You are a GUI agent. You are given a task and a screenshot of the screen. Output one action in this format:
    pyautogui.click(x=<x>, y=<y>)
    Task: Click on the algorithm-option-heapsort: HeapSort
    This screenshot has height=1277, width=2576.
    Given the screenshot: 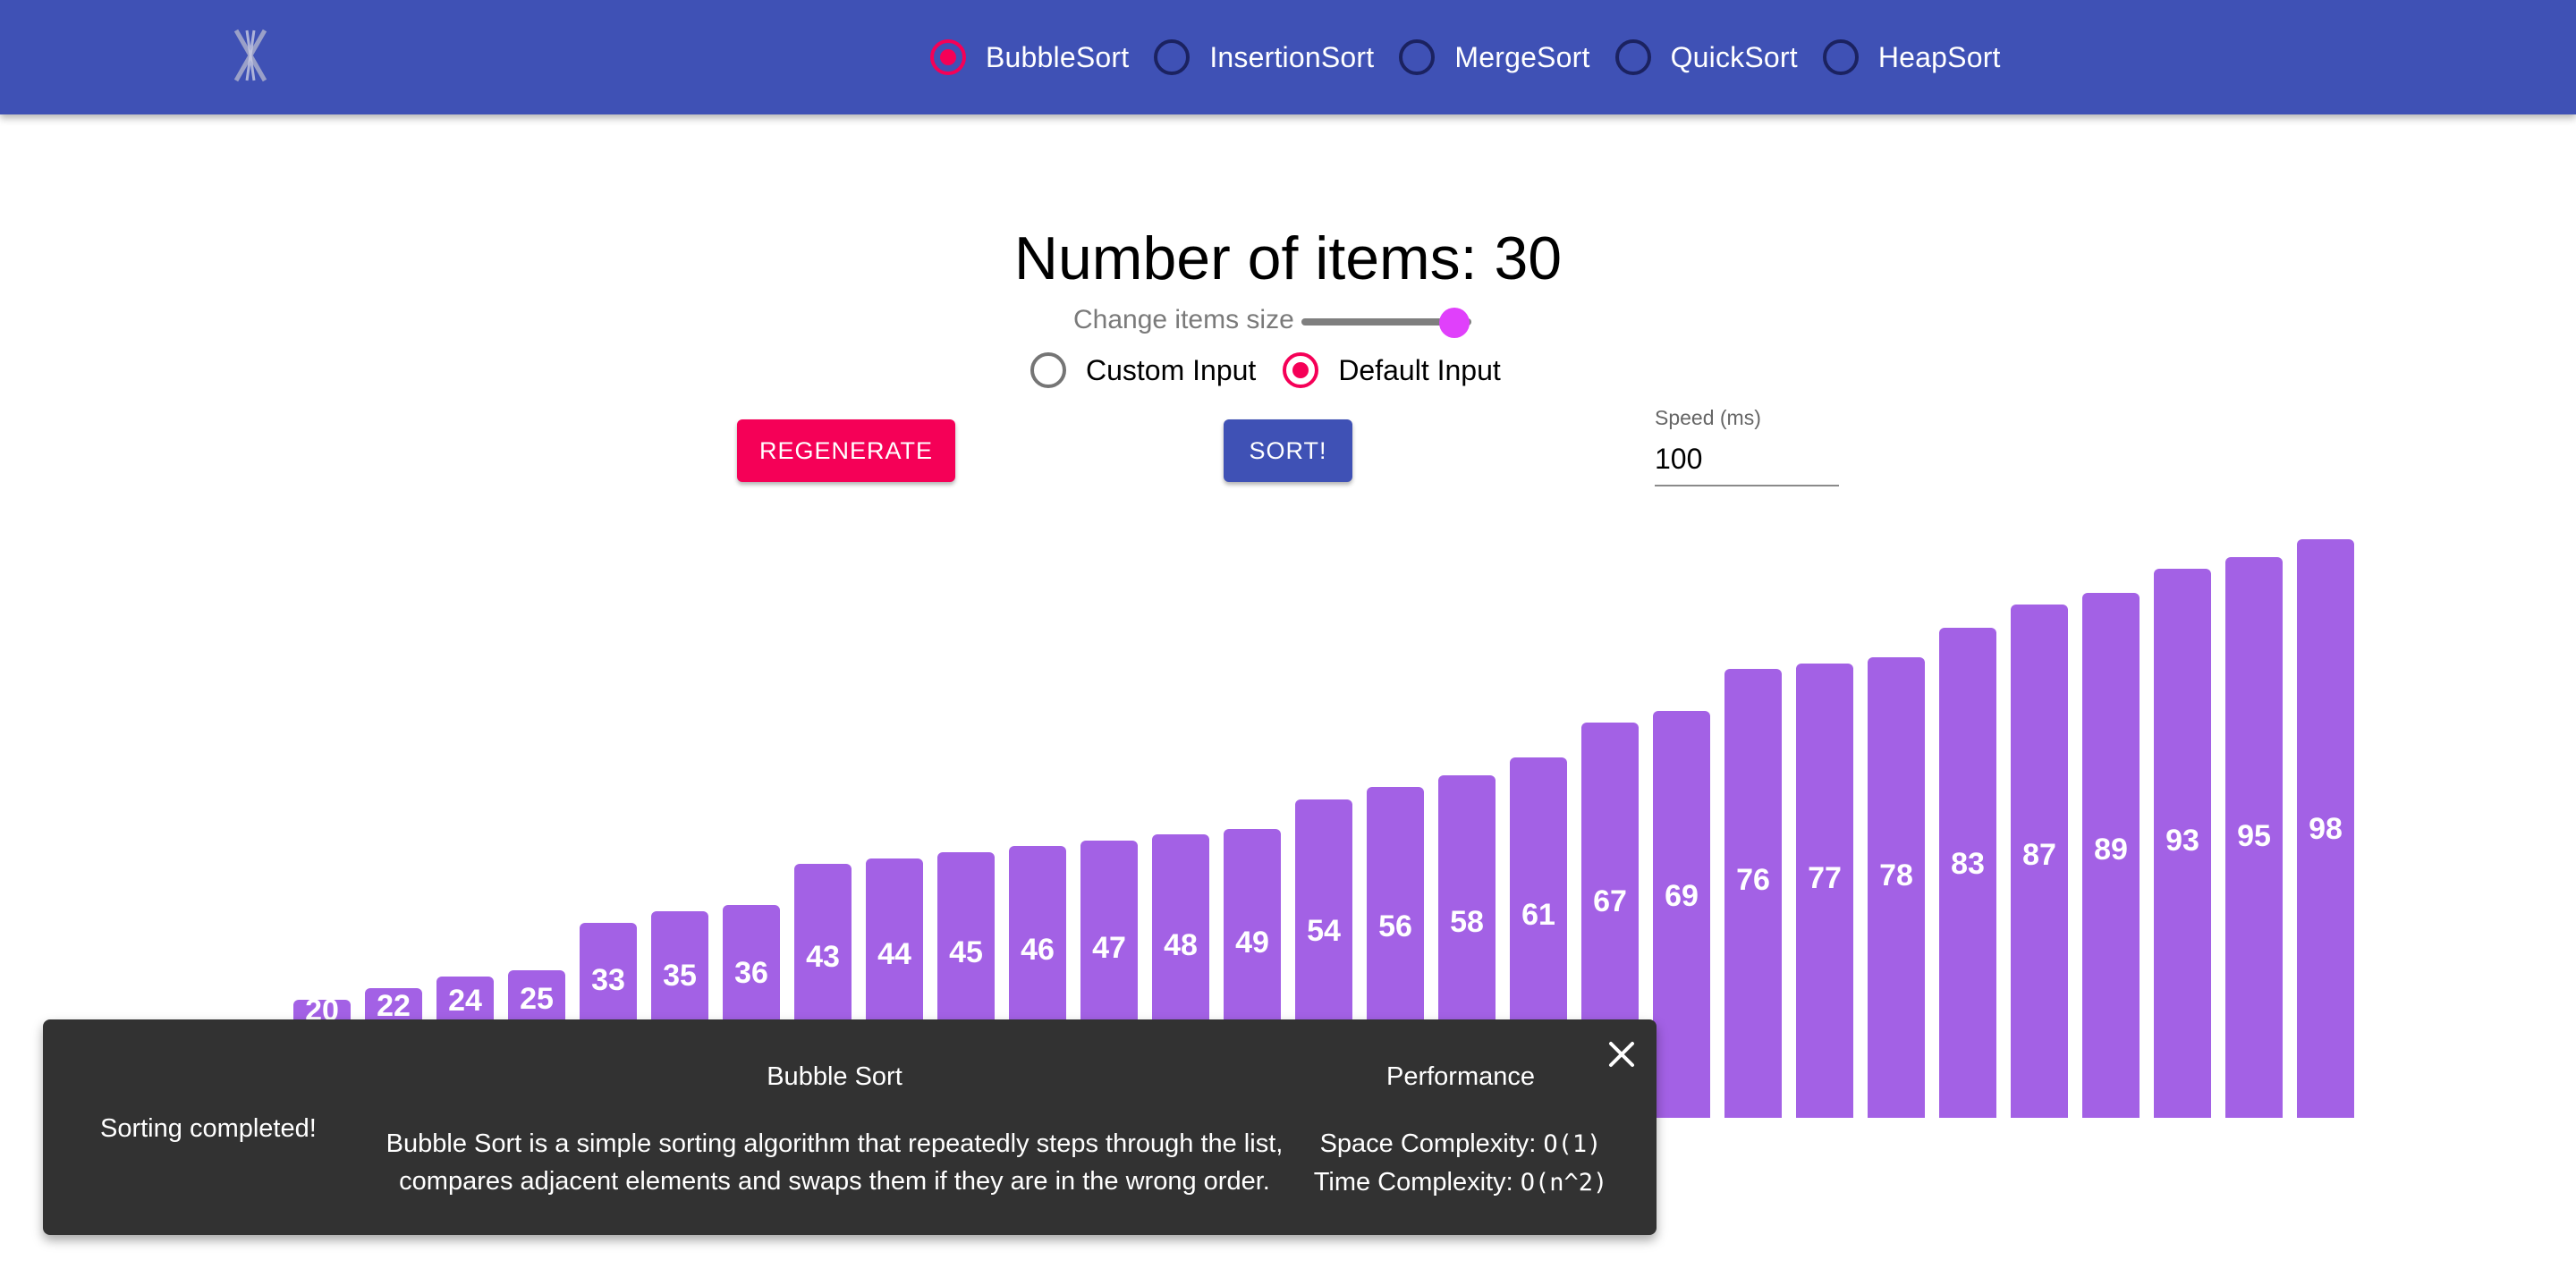 What is the action you would take?
    pyautogui.click(x=1911, y=57)
    